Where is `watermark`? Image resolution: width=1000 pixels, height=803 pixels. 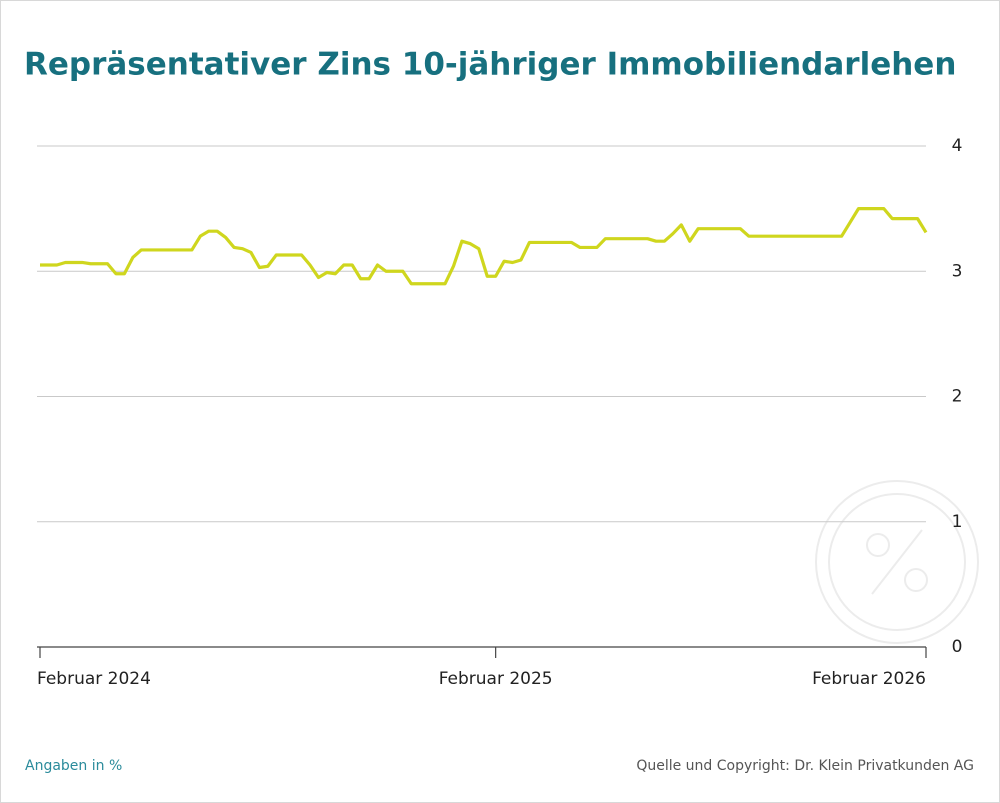
watermark is located at coordinates (897, 562).